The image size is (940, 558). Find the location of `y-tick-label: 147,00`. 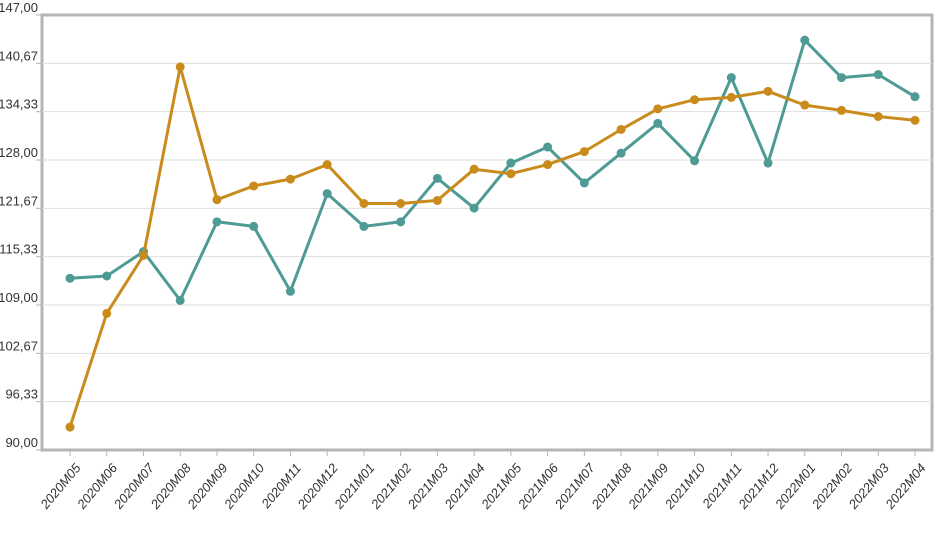

y-tick-label: 147,00 is located at coordinates (19, 7).